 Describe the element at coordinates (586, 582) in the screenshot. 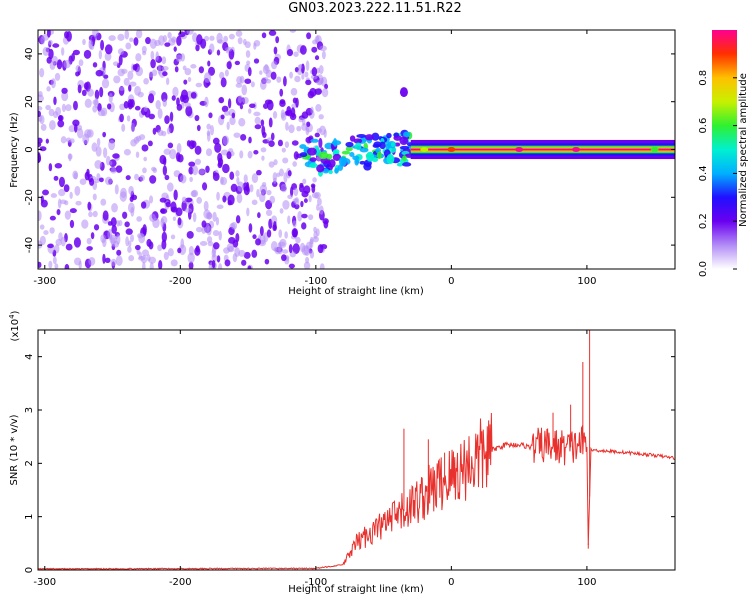

I see `snr-x-tick-label: 100` at that location.